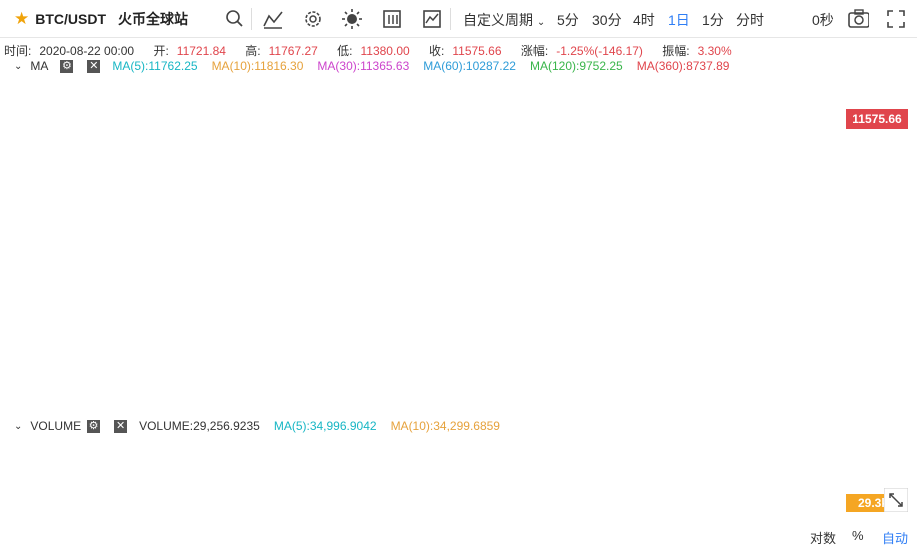 The width and height of the screenshot is (917, 547). Describe the element at coordinates (392, 19) in the screenshot. I see `layout-columns-icon` at that location.